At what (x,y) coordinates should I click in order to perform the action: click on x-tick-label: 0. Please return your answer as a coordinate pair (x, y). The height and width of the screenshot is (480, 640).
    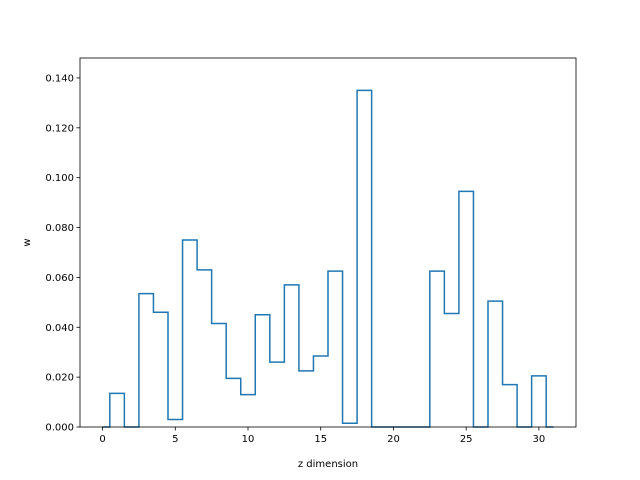
    Looking at the image, I should click on (102, 439).